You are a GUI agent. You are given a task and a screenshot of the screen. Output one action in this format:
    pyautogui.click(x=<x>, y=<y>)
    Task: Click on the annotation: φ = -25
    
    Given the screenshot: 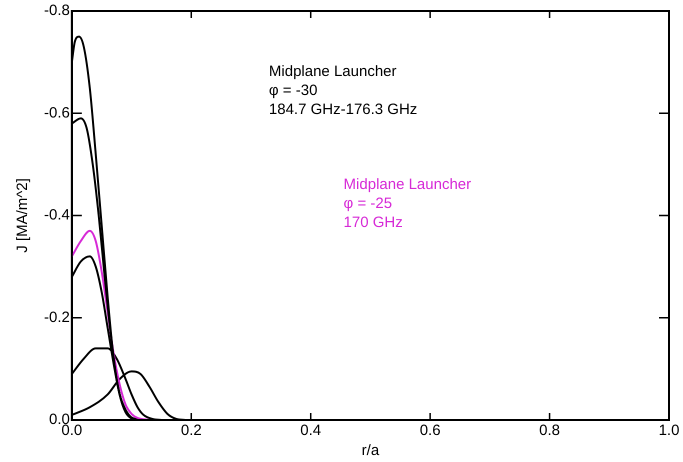 What is the action you would take?
    pyautogui.click(x=368, y=203)
    